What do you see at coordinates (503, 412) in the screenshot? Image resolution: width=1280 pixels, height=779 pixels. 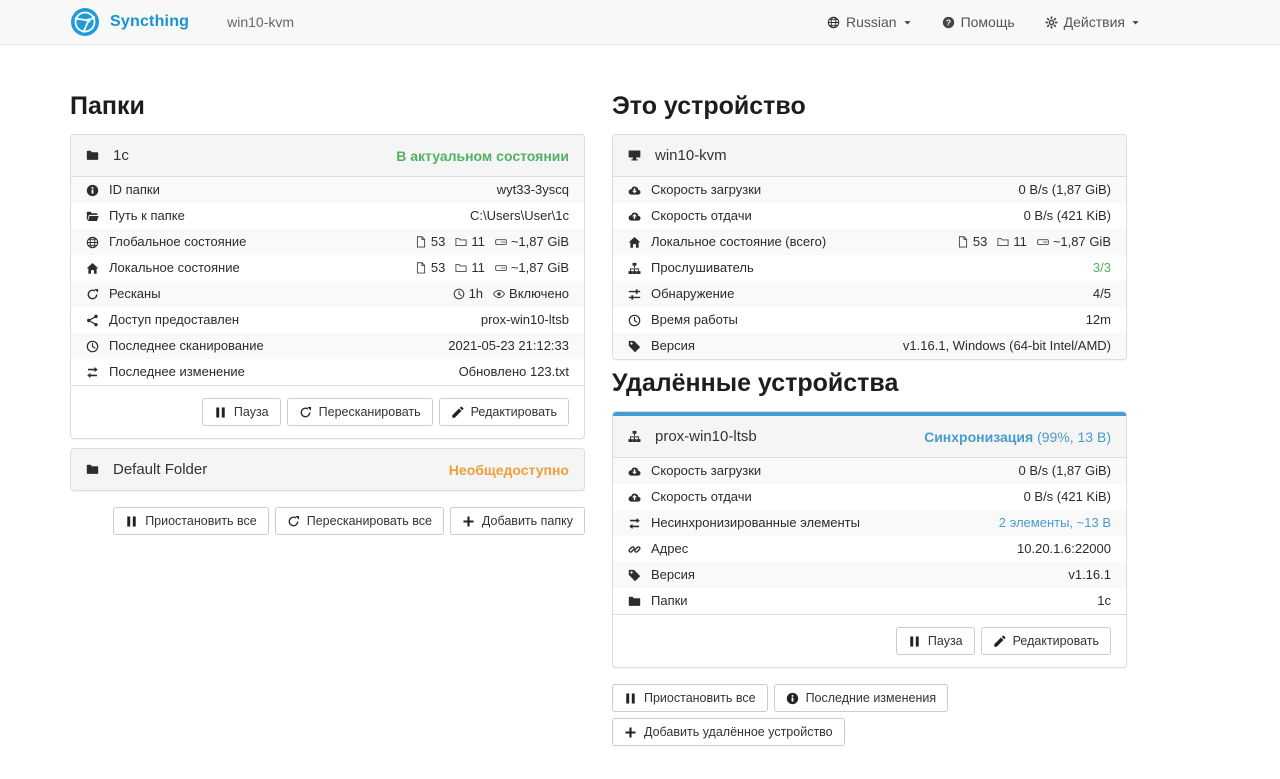 I see `edit-folder-button: Редактировать` at bounding box center [503, 412].